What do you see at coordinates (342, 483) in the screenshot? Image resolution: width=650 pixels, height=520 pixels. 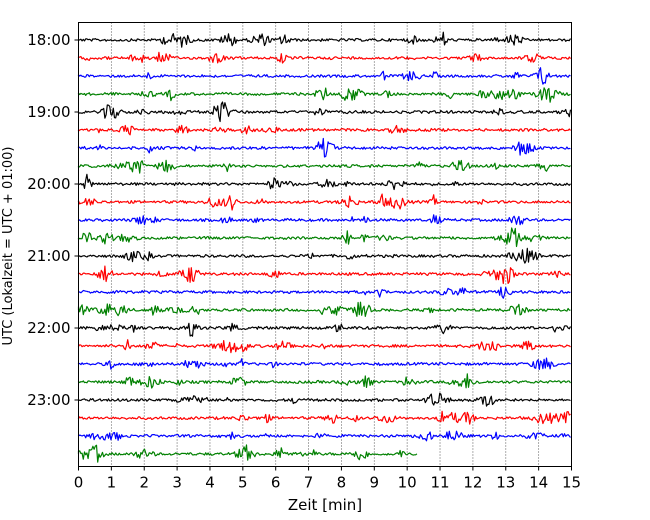 I see `x-tick-label: 8` at bounding box center [342, 483].